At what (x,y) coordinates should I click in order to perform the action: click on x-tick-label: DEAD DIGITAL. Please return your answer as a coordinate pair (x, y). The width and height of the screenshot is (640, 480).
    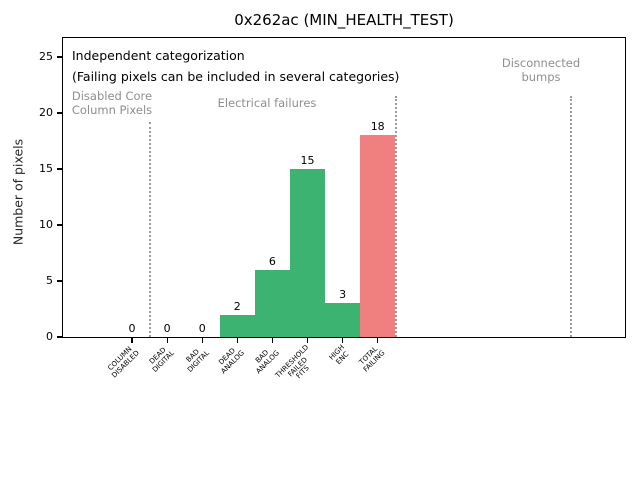
    Looking at the image, I should click on (161, 359).